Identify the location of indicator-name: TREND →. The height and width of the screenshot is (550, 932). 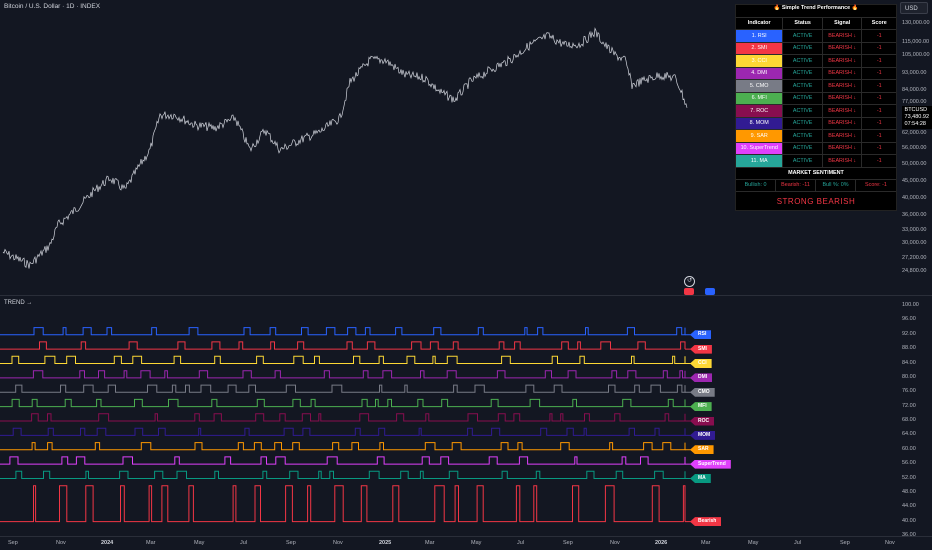
(18, 303).